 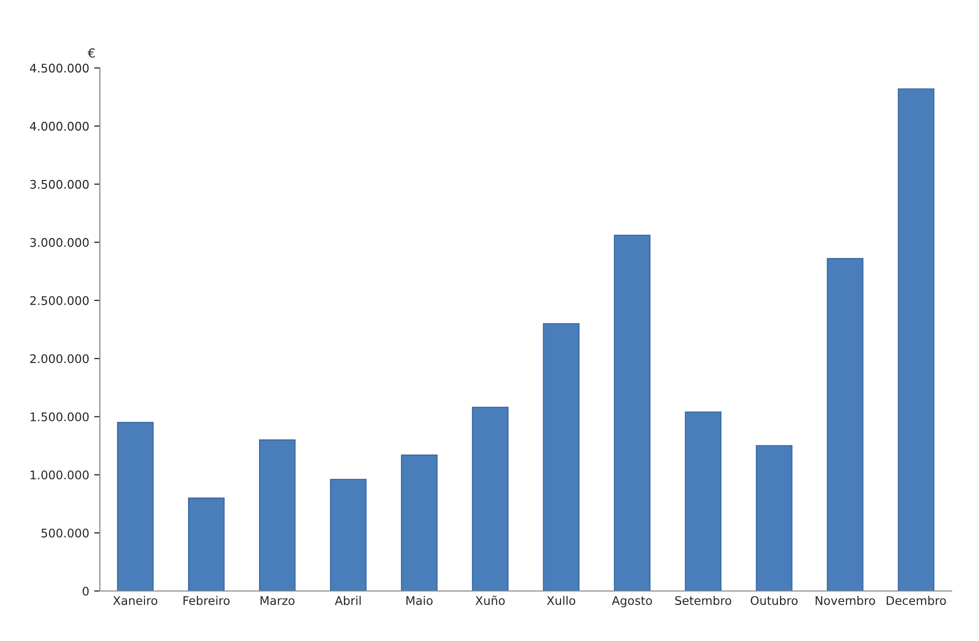 I want to click on y-tick-label: 1.500.000, so click(x=59, y=417).